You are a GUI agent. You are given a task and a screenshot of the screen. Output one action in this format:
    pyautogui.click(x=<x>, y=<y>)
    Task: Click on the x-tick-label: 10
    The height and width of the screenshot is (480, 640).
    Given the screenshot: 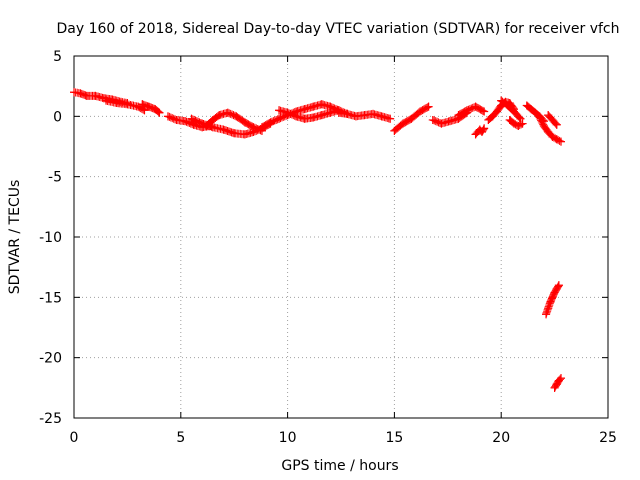 What is the action you would take?
    pyautogui.click(x=288, y=438)
    